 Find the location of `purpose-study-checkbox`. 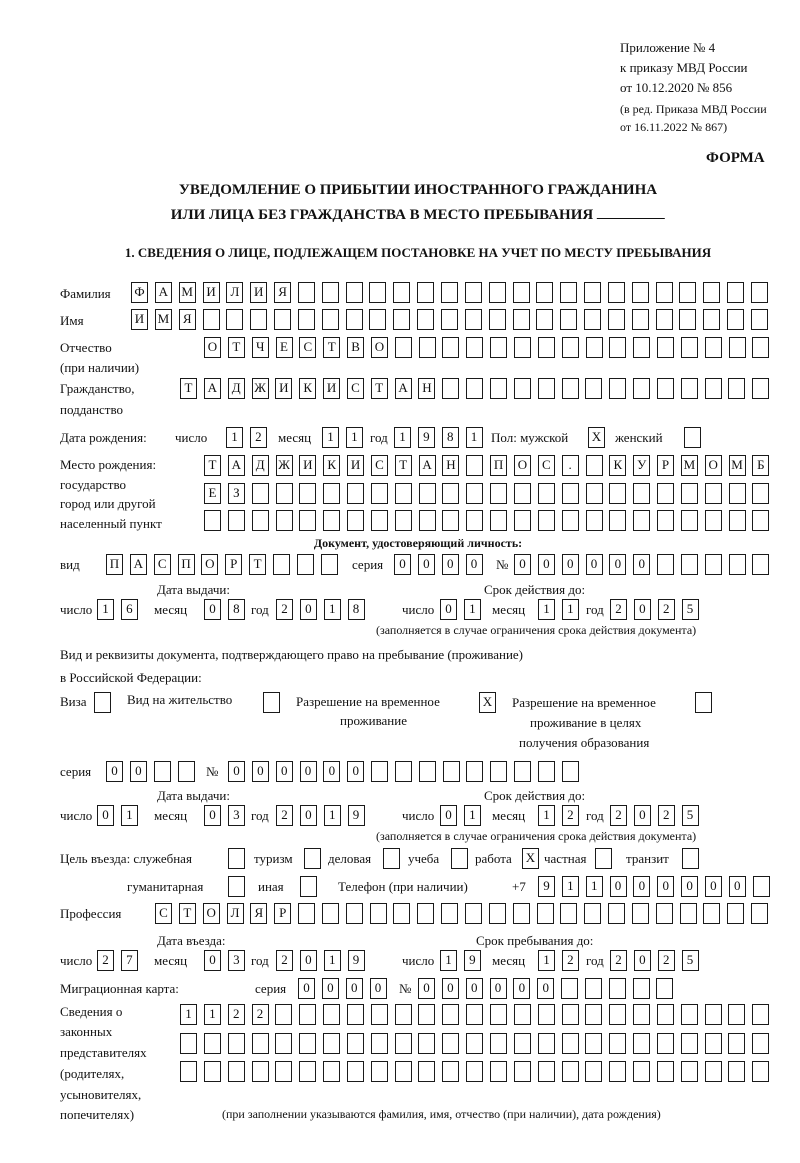

purpose-study-checkbox is located at coordinates (459, 858).